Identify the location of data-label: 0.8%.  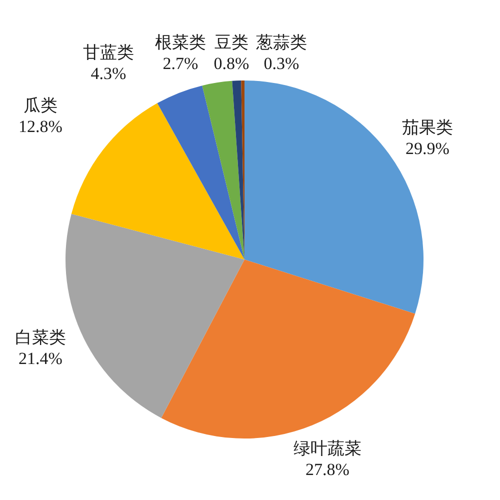
(232, 63).